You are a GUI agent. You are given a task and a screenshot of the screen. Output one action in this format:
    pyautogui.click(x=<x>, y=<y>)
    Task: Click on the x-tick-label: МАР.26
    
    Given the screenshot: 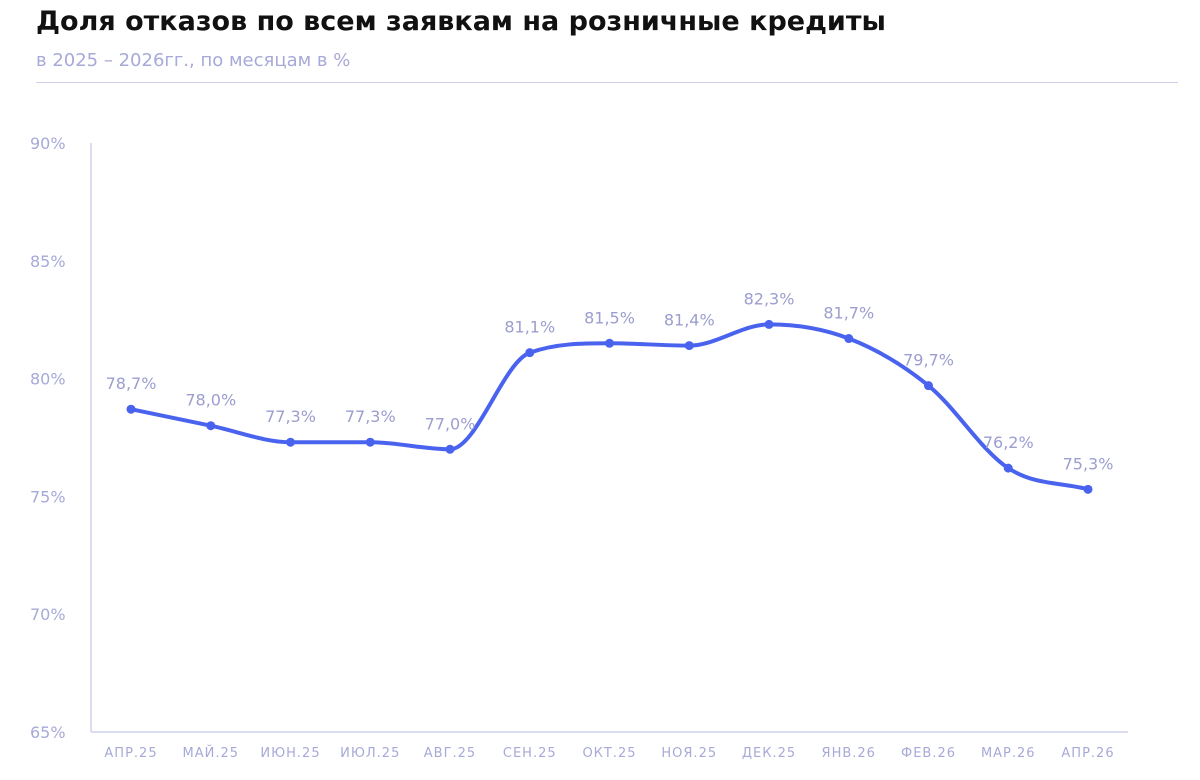 What is the action you would take?
    pyautogui.click(x=1008, y=753)
    